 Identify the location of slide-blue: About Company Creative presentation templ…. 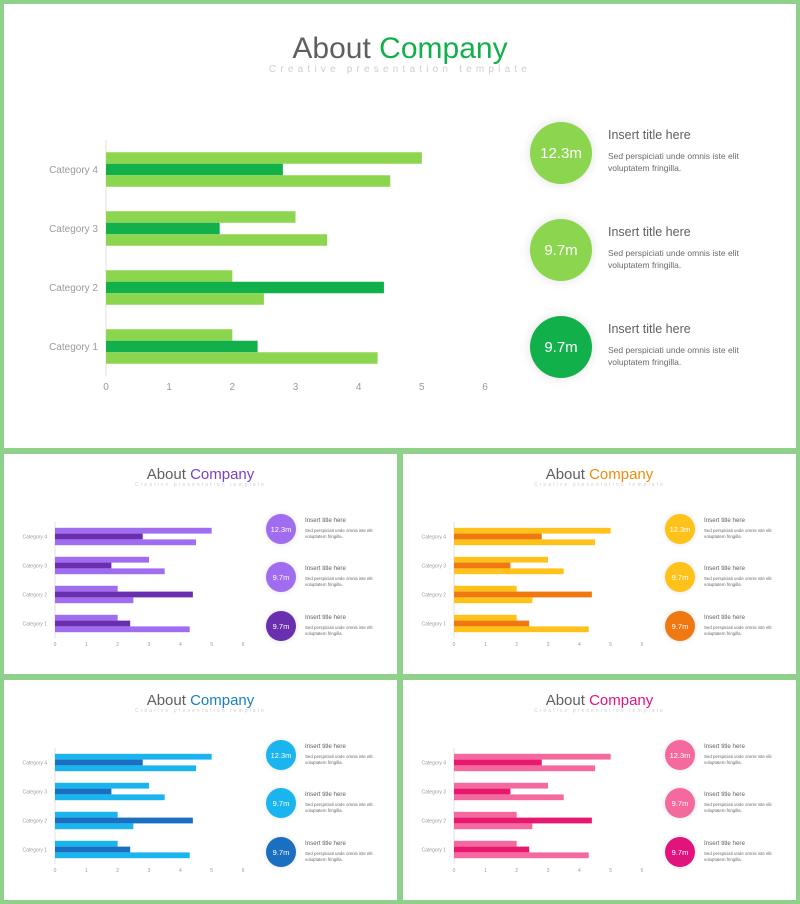
(200, 790).